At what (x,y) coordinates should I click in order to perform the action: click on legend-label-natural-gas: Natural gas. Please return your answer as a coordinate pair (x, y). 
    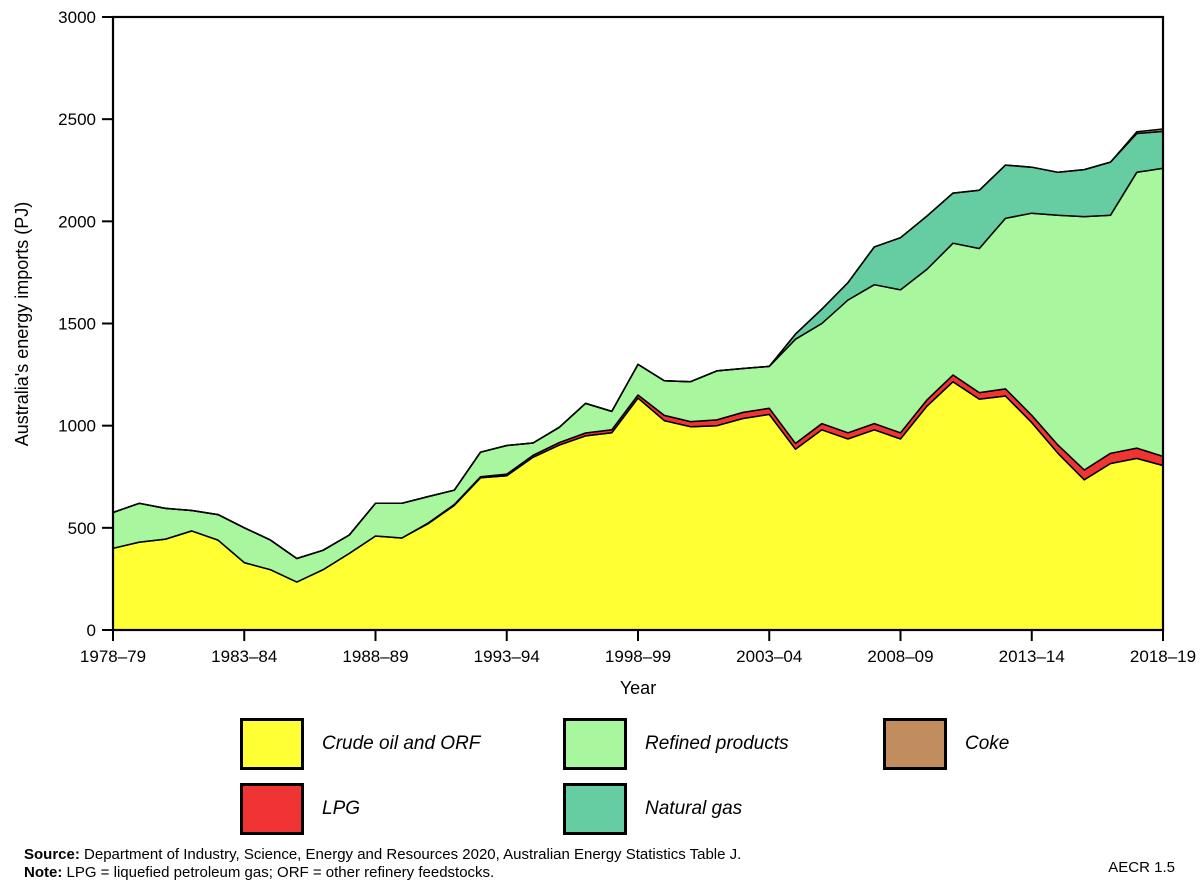
    Looking at the image, I should click on (694, 808).